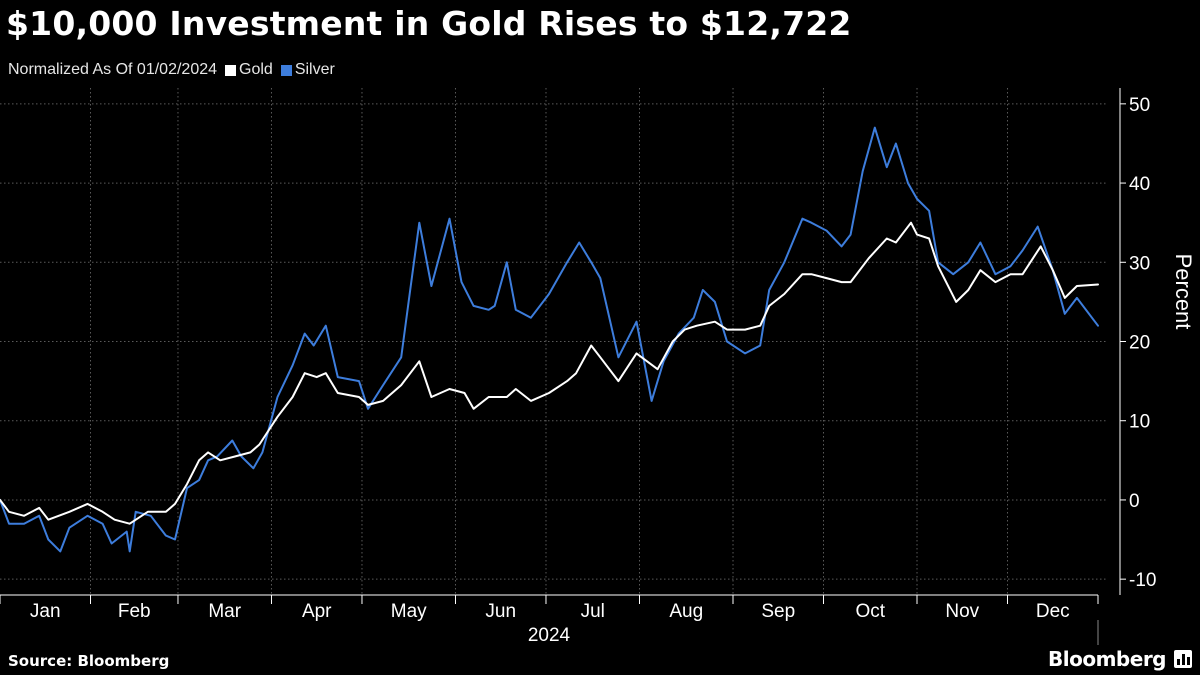 The height and width of the screenshot is (675, 1200). I want to click on y-tick-label: 30, so click(1139, 263).